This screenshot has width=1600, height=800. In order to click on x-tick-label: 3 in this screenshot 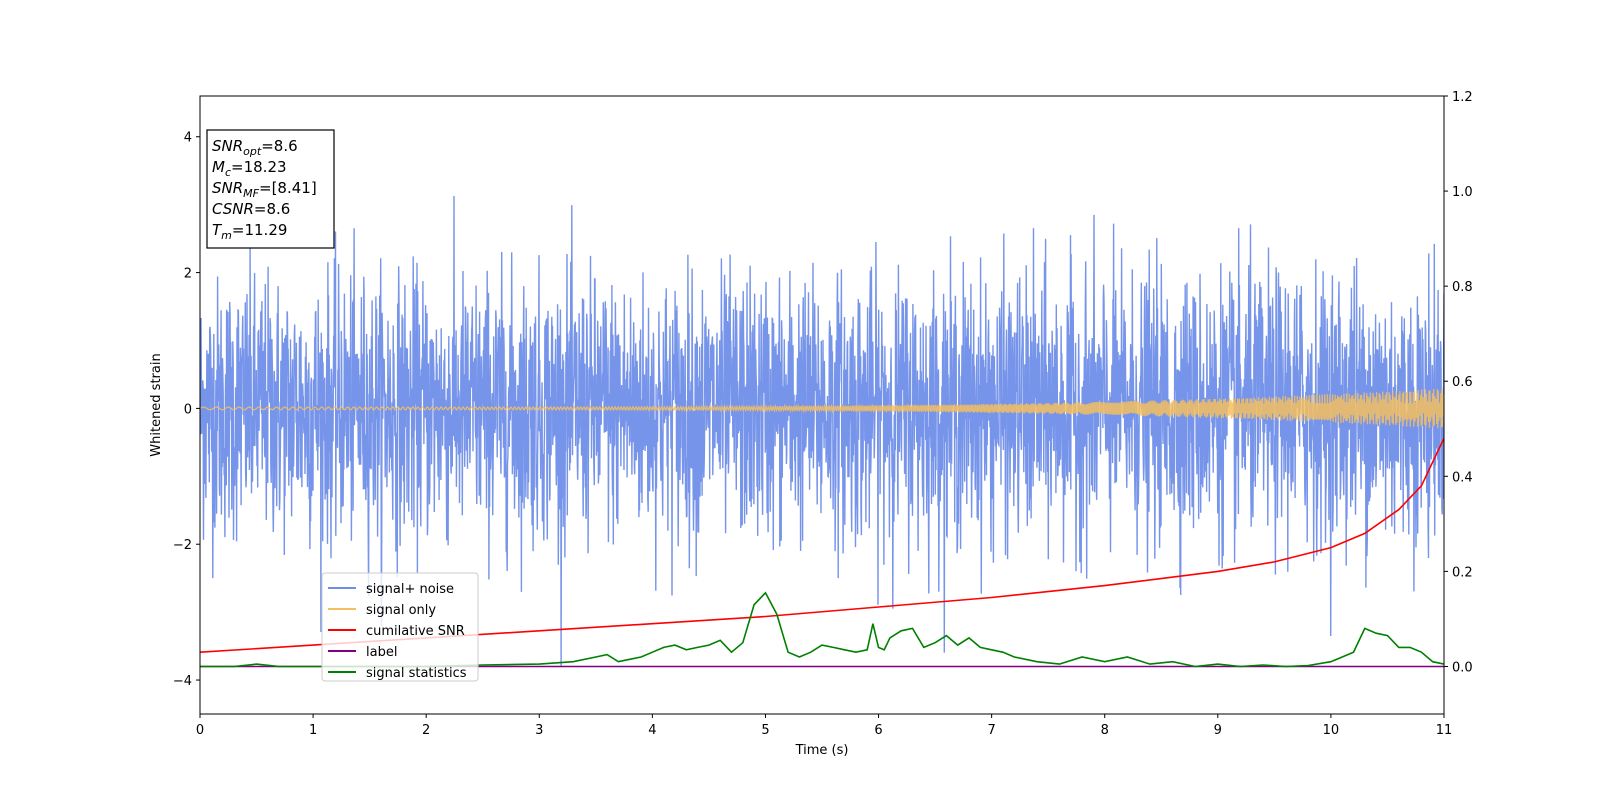, I will do `click(539, 730)`.